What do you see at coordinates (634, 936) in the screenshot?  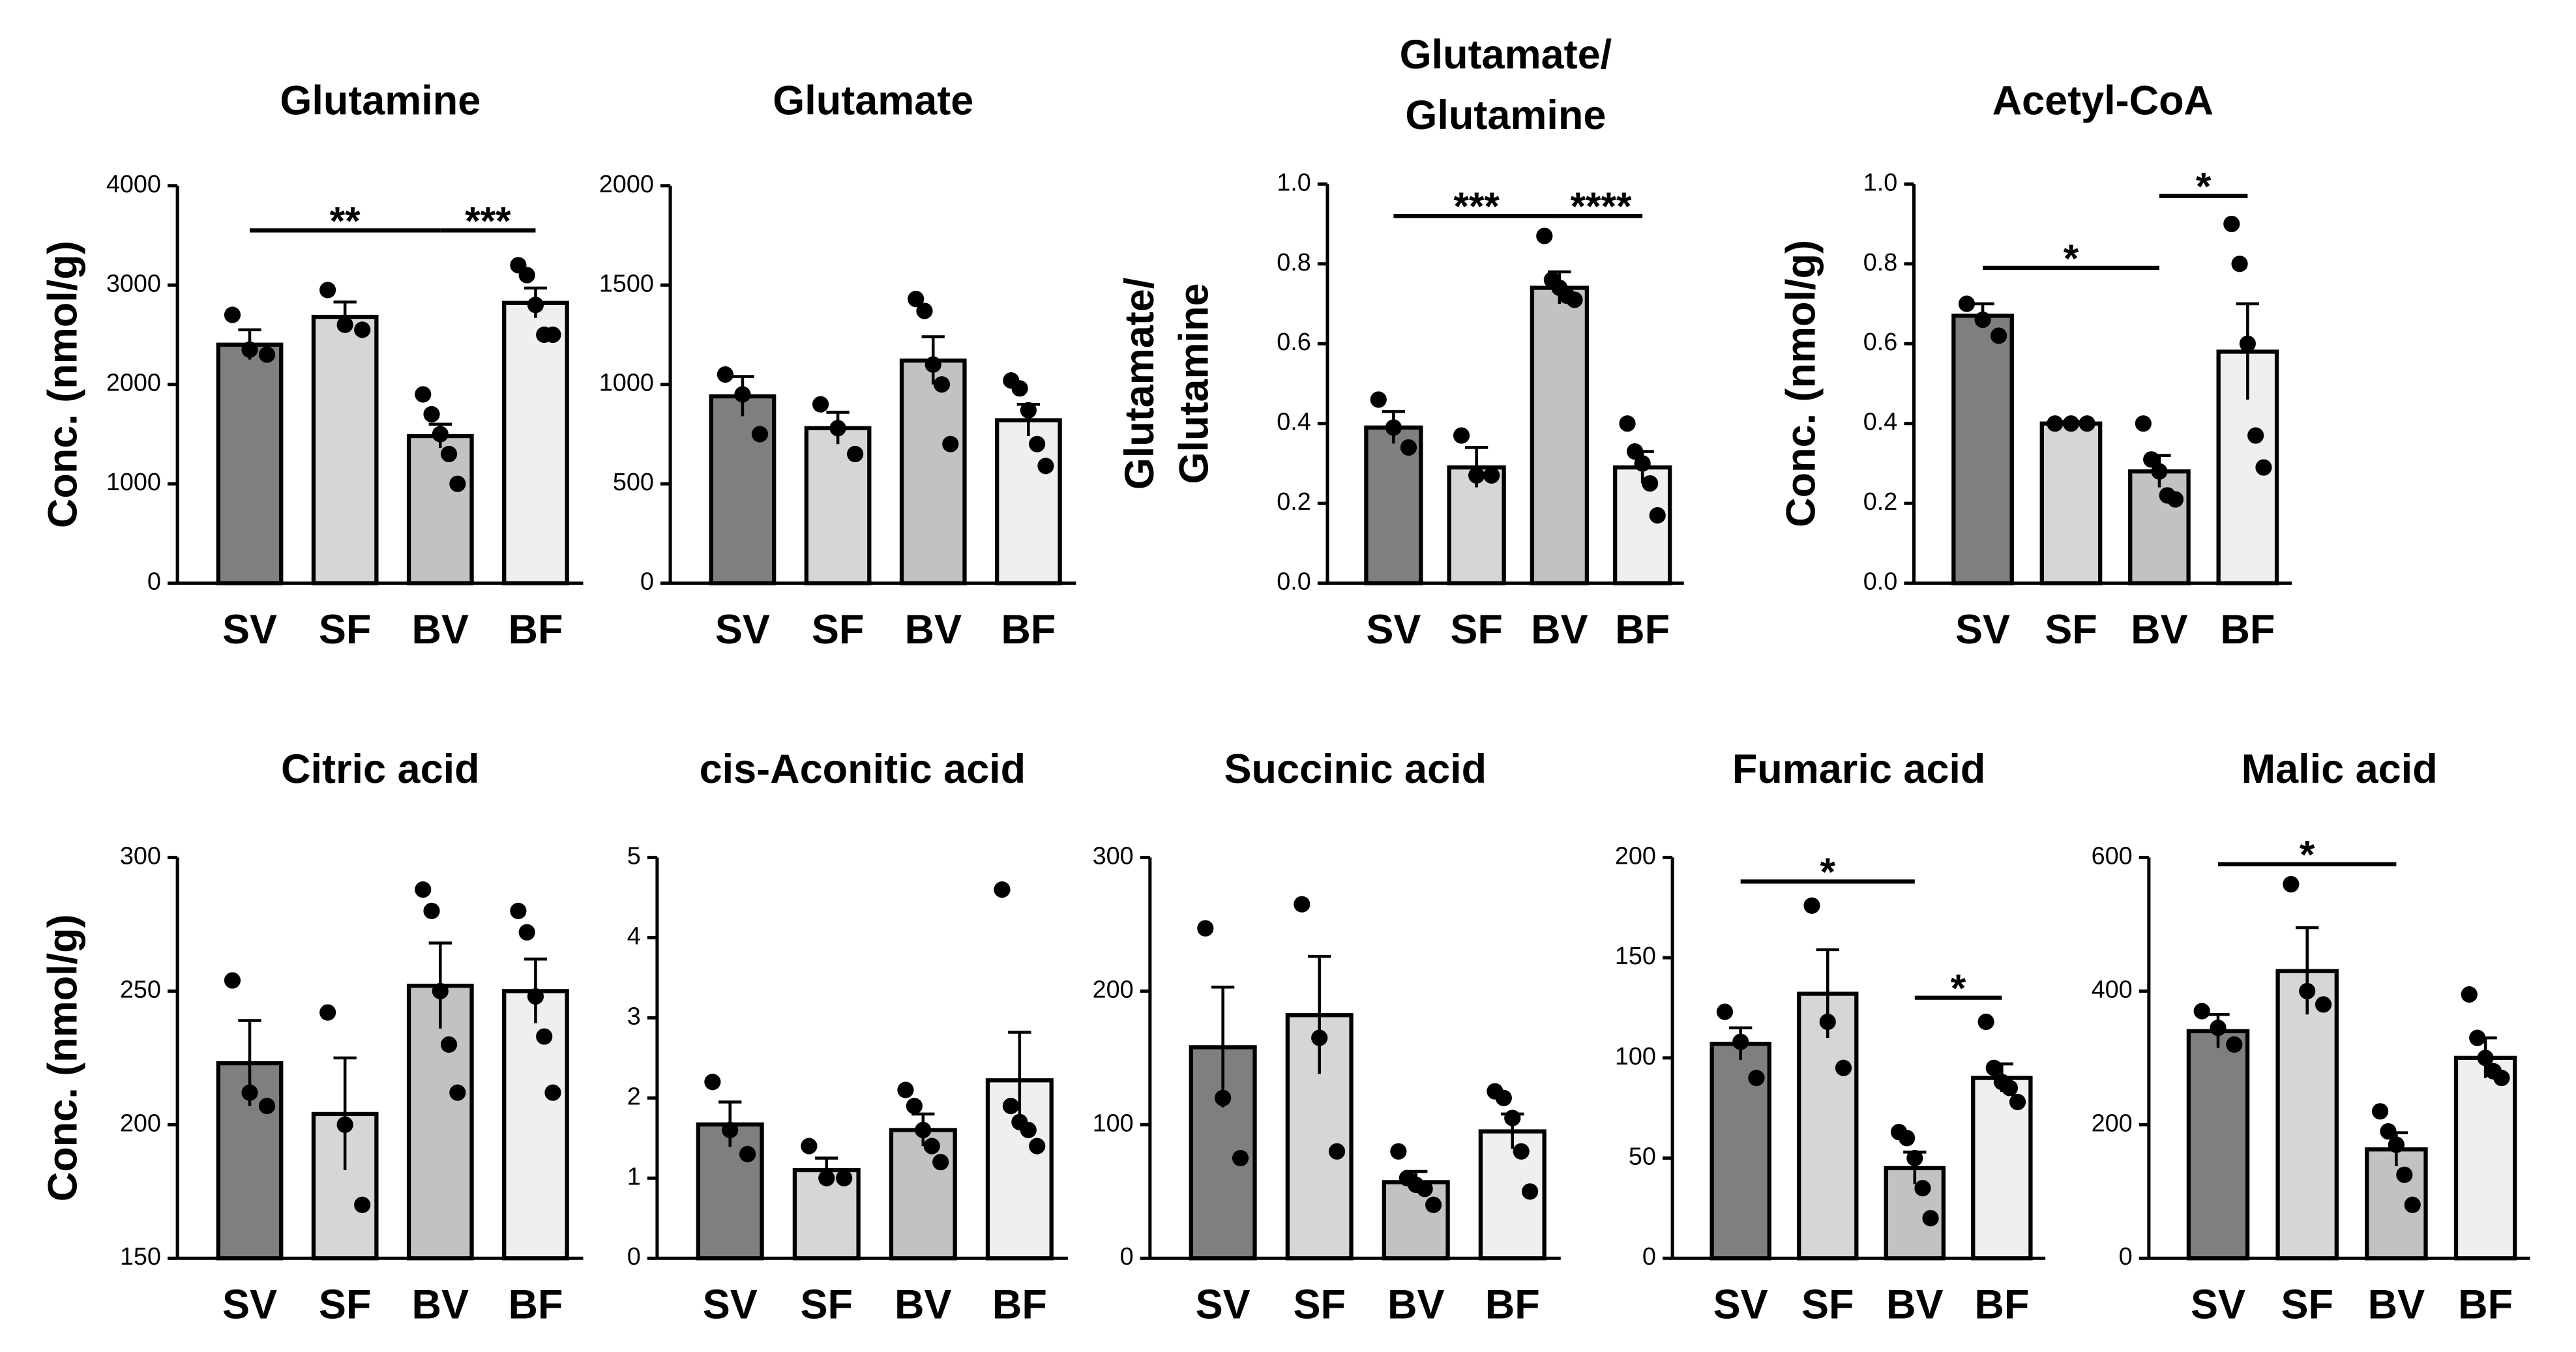 I see `y-tick-label: 4` at bounding box center [634, 936].